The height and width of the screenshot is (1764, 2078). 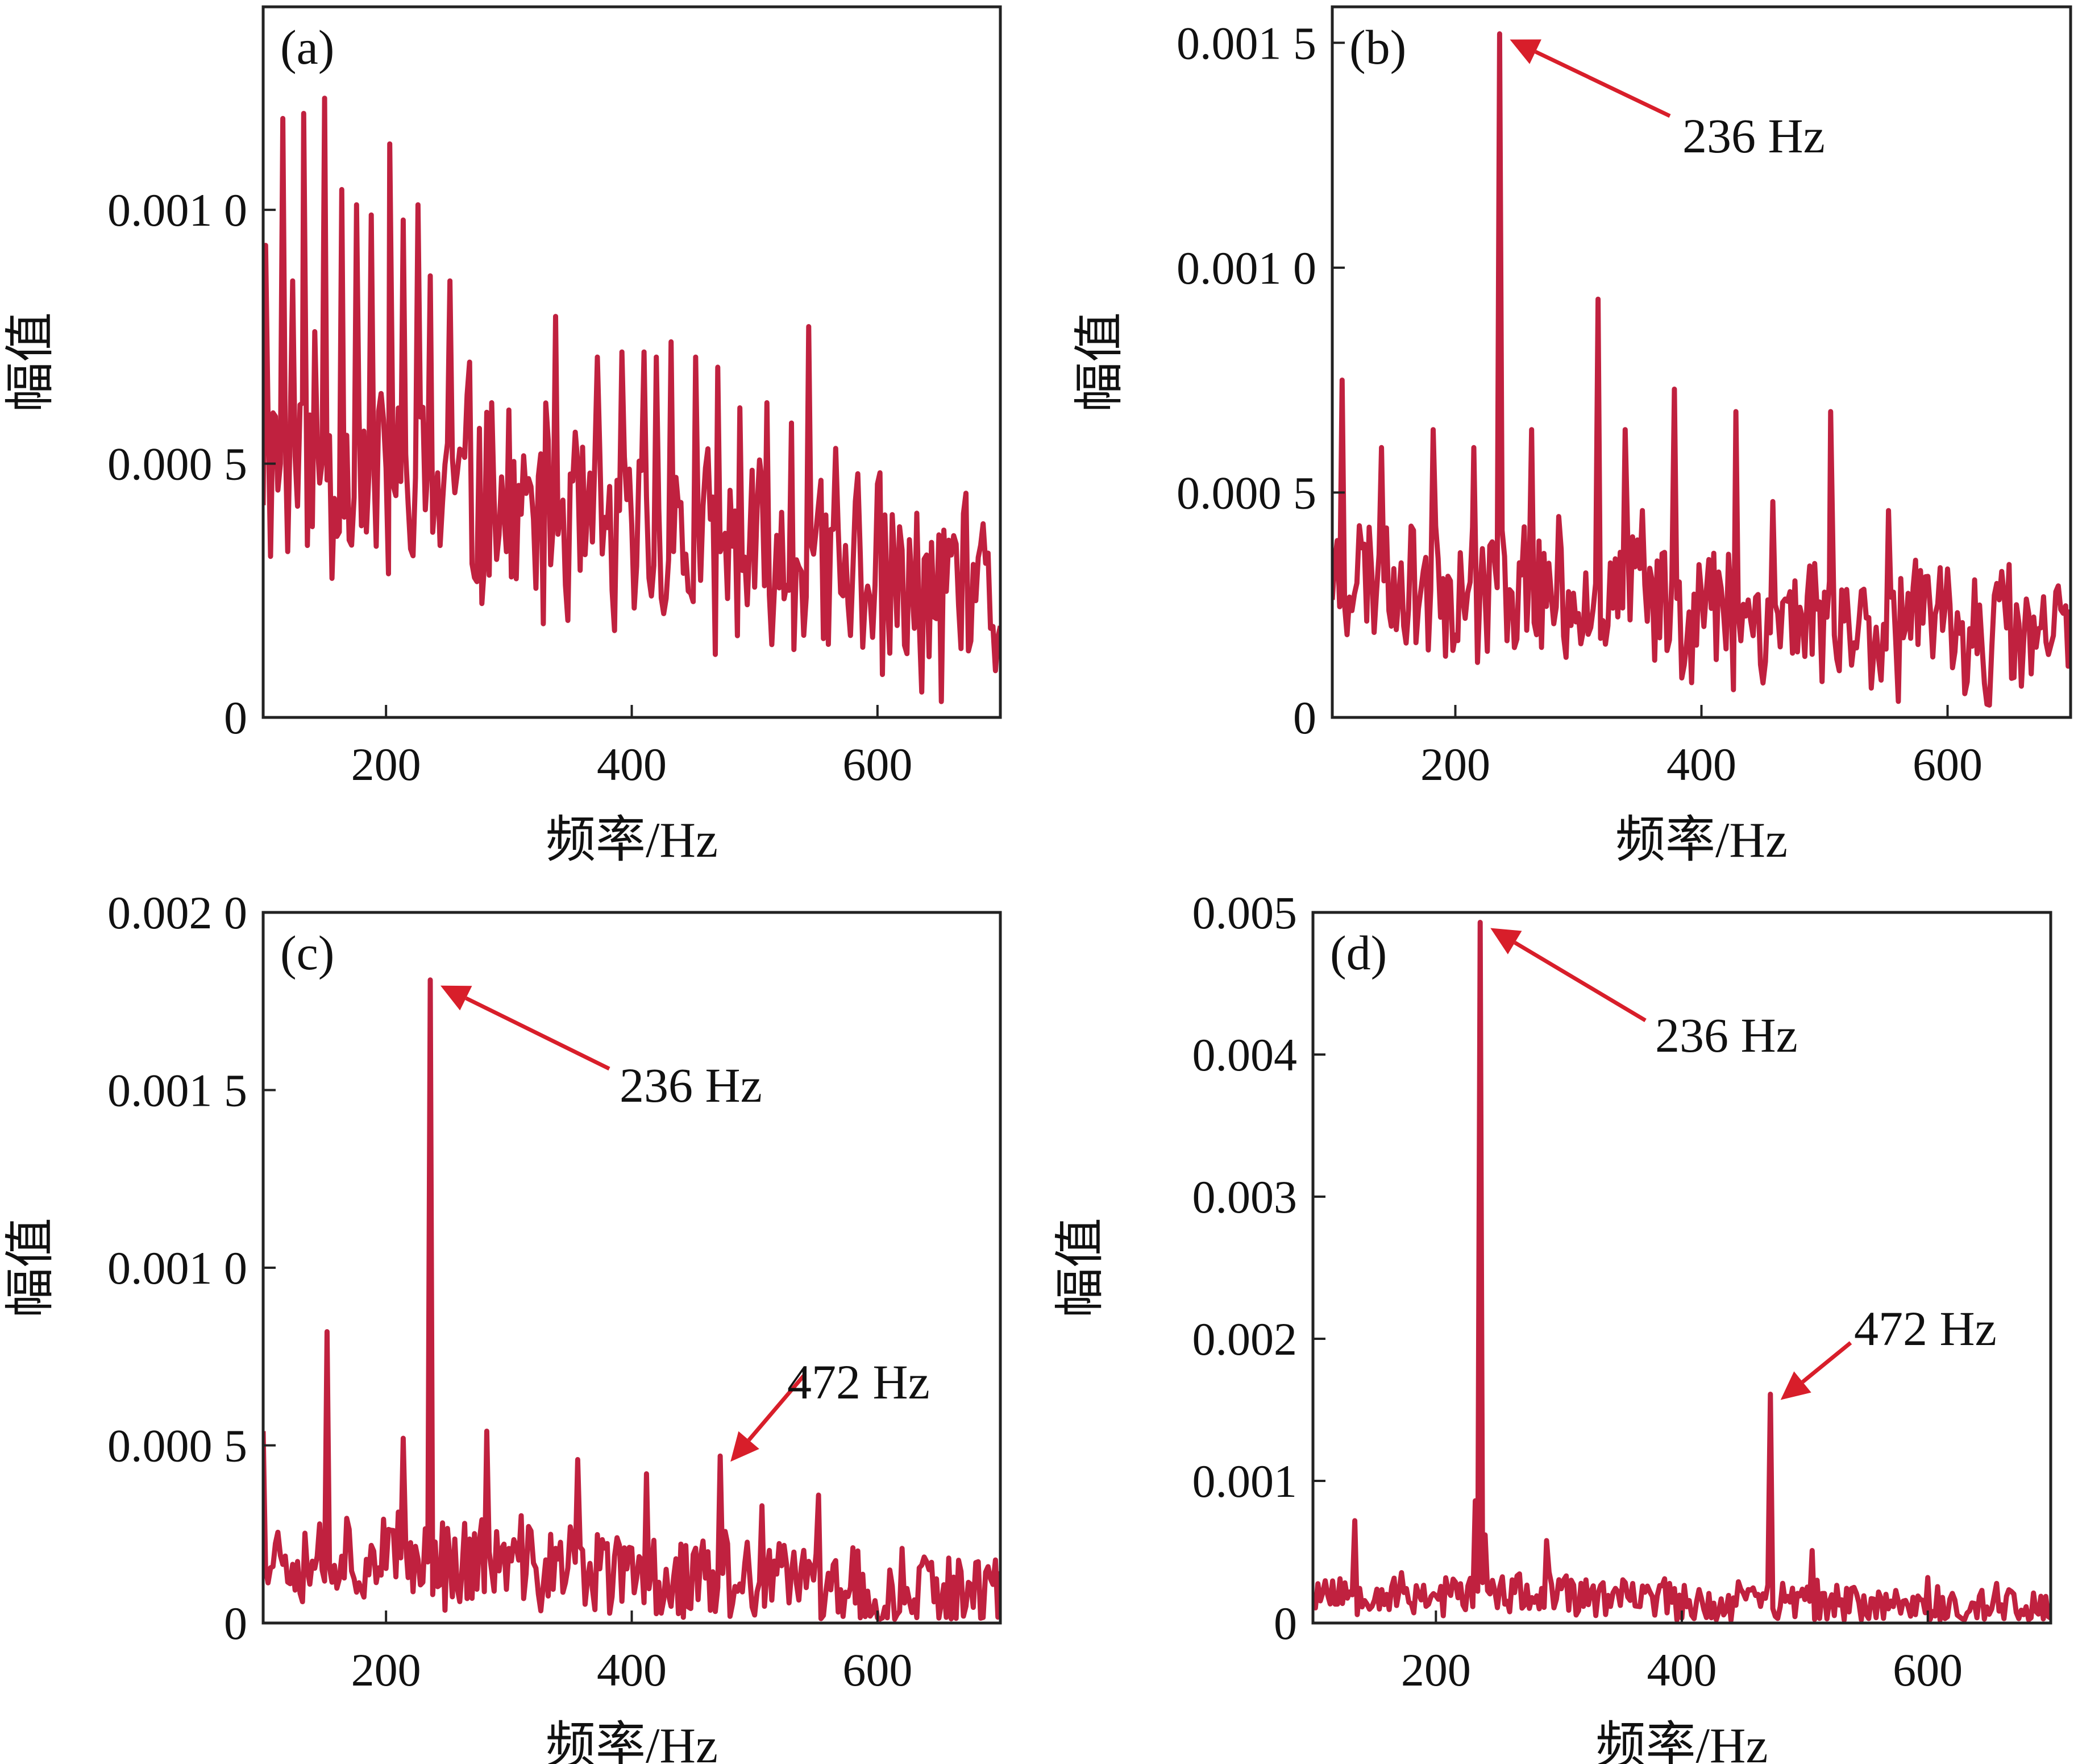 I want to click on panel-label: (a), so click(x=307, y=47).